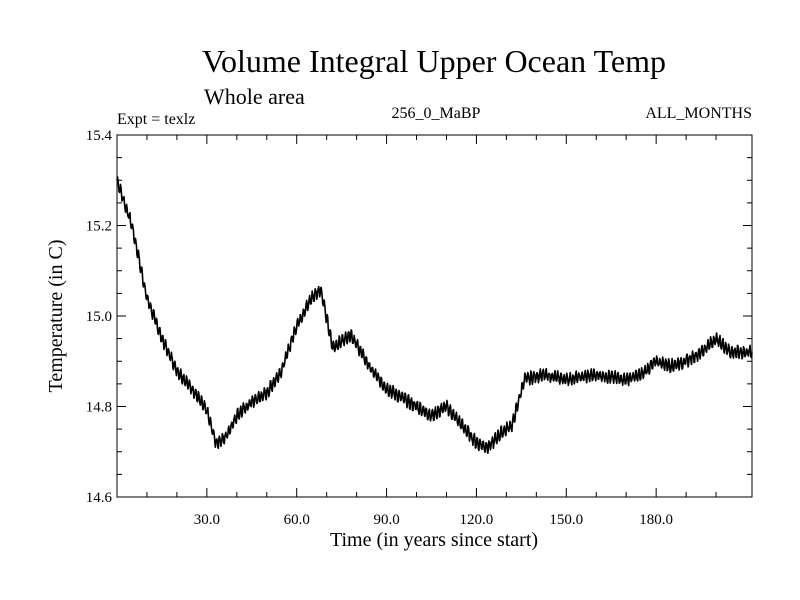 The width and height of the screenshot is (800, 600). Describe the element at coordinates (386, 520) in the screenshot. I see `x-tick-label: 90.0` at that location.